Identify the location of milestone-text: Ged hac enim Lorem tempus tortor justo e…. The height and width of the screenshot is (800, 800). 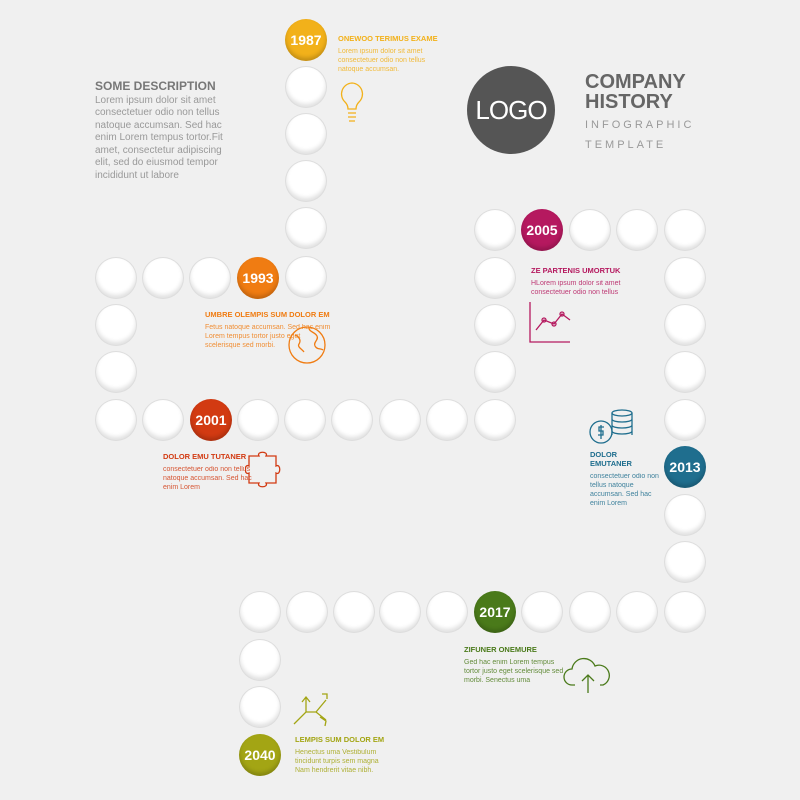
(514, 671).